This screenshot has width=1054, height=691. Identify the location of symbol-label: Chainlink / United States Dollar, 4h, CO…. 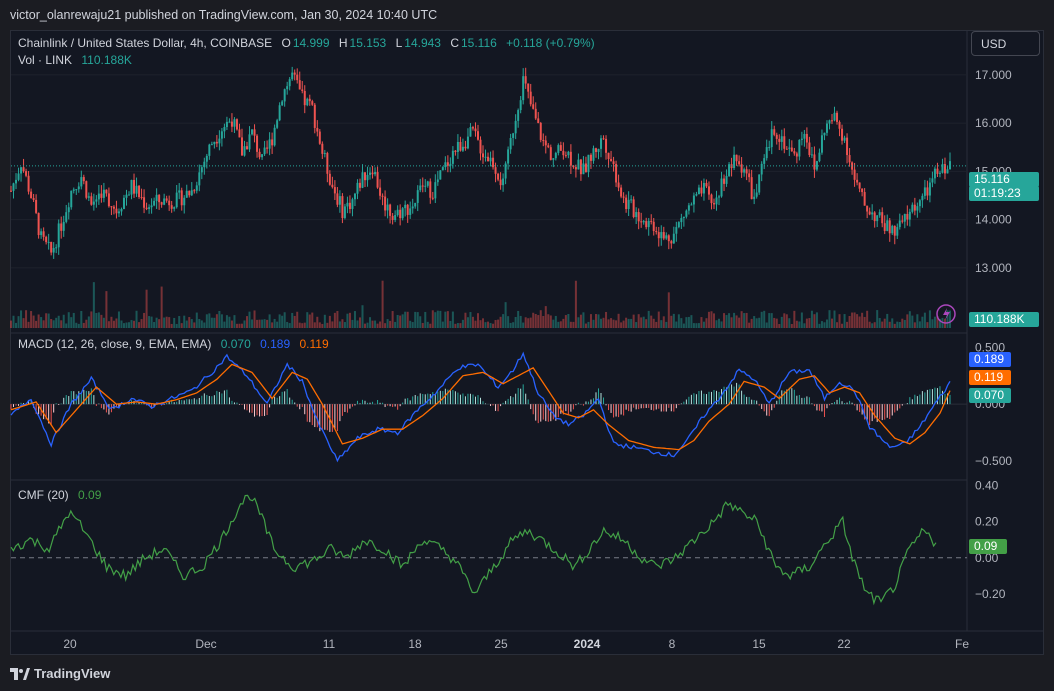
(145, 43).